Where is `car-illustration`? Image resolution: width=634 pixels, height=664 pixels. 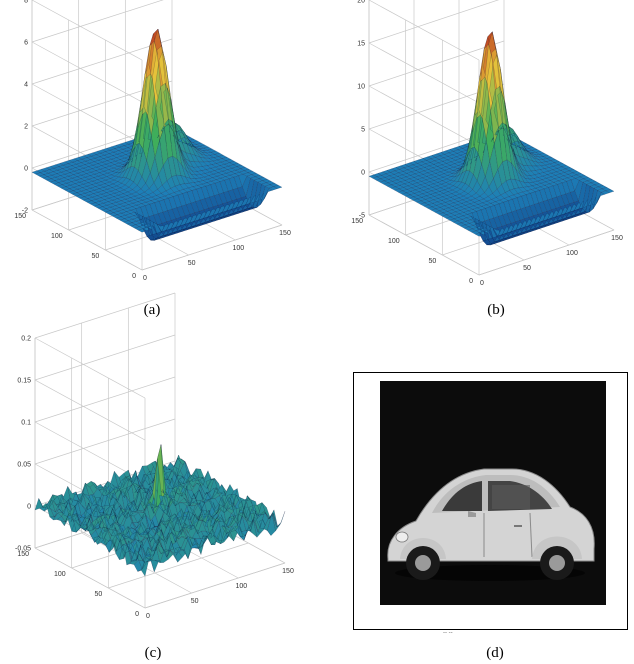 car-illustration is located at coordinates (491, 524).